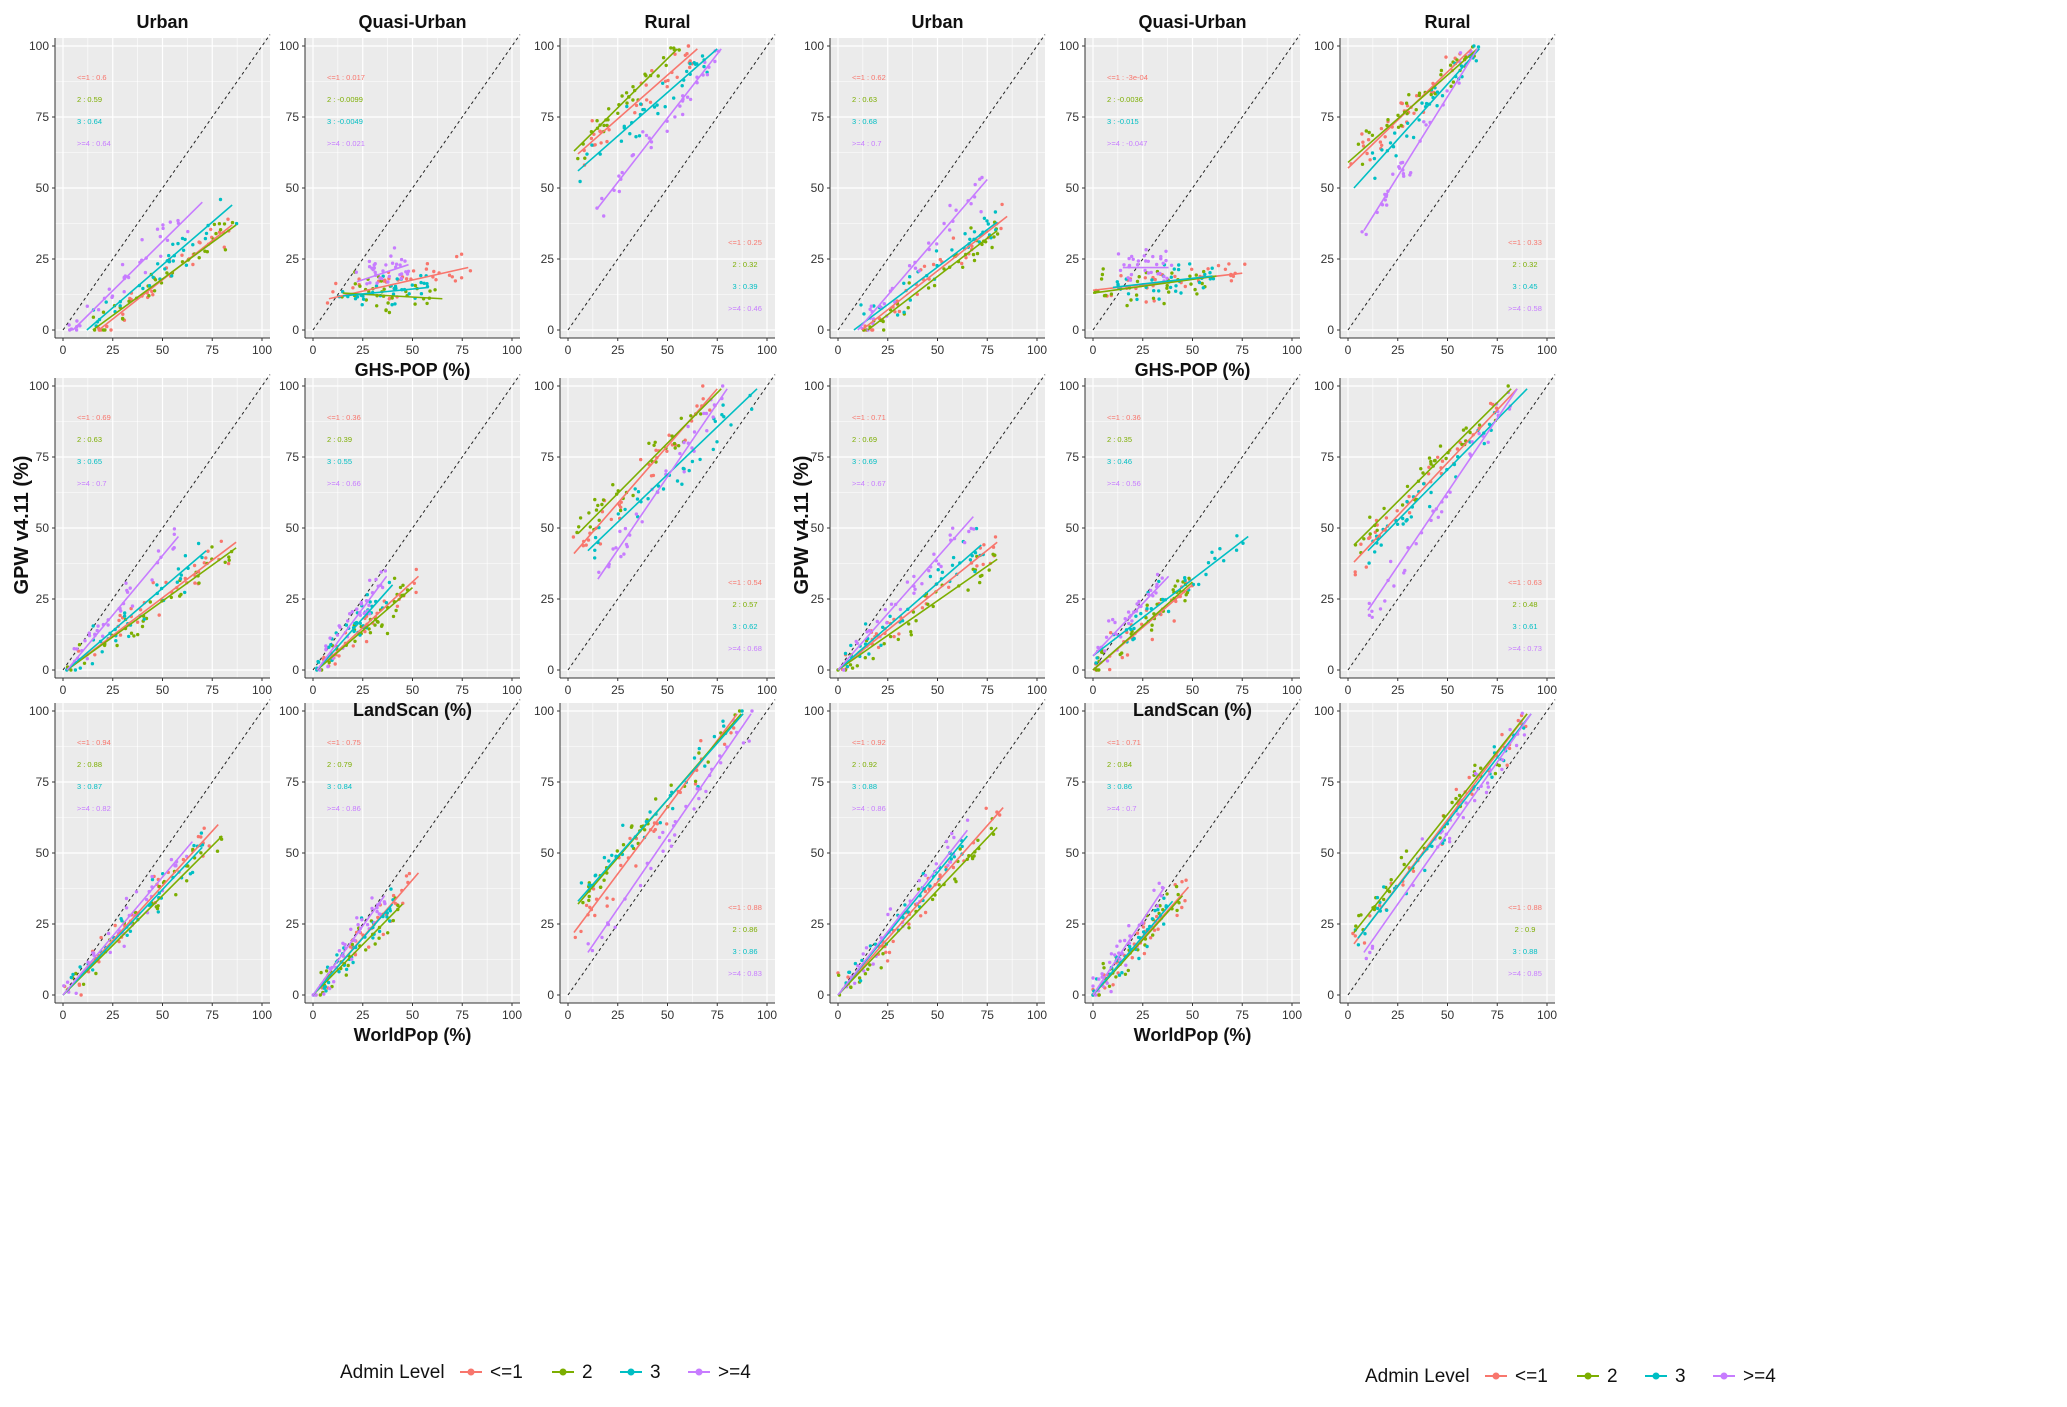 The image size is (2067, 1407). What do you see at coordinates (1525, 308) in the screenshot?
I see `r-value-label: >=4 : 0.58` at bounding box center [1525, 308].